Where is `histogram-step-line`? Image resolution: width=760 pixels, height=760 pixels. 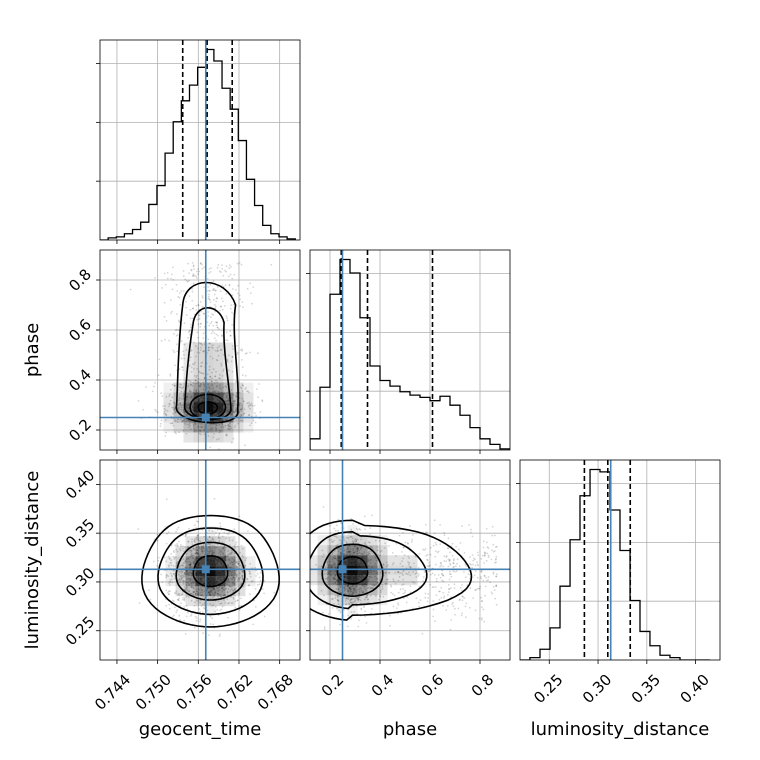 histogram-step-line is located at coordinates (615, 564).